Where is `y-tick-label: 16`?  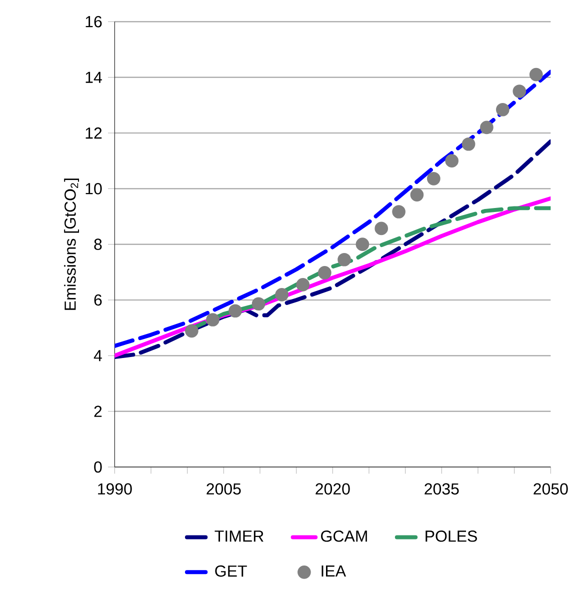 y-tick-label: 16 is located at coordinates (94, 22).